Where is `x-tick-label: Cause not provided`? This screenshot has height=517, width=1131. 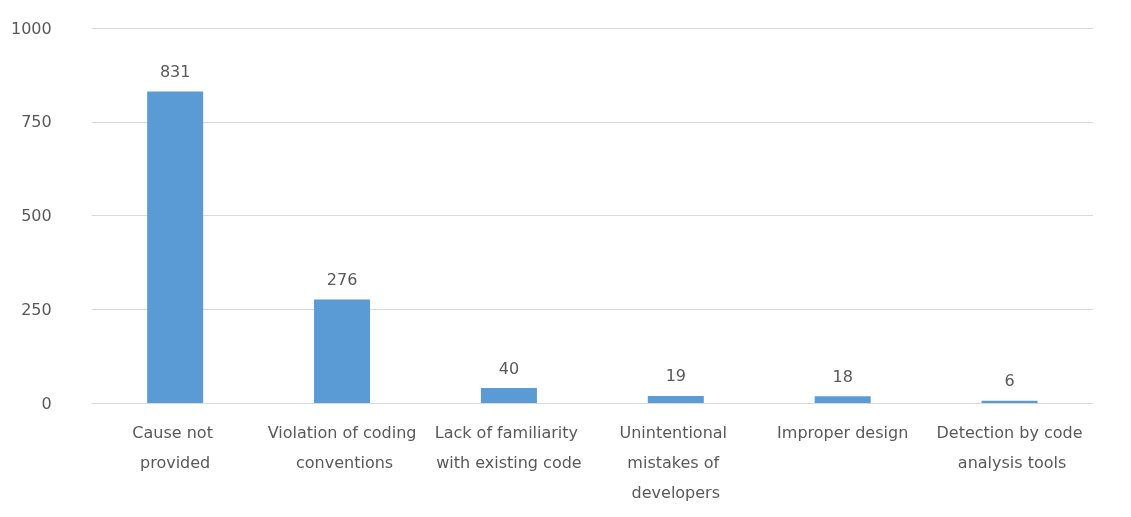
x-tick-label: Cause not provided is located at coordinates (175, 447).